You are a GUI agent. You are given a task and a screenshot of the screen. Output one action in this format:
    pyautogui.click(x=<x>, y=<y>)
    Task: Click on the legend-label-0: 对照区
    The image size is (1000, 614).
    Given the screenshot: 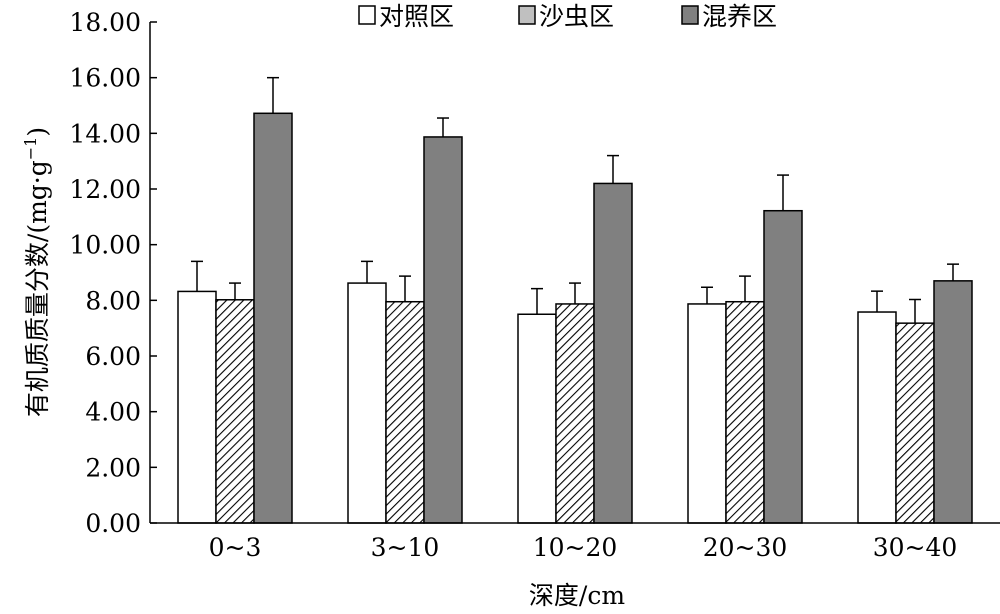 What is the action you would take?
    pyautogui.click(x=416, y=16)
    